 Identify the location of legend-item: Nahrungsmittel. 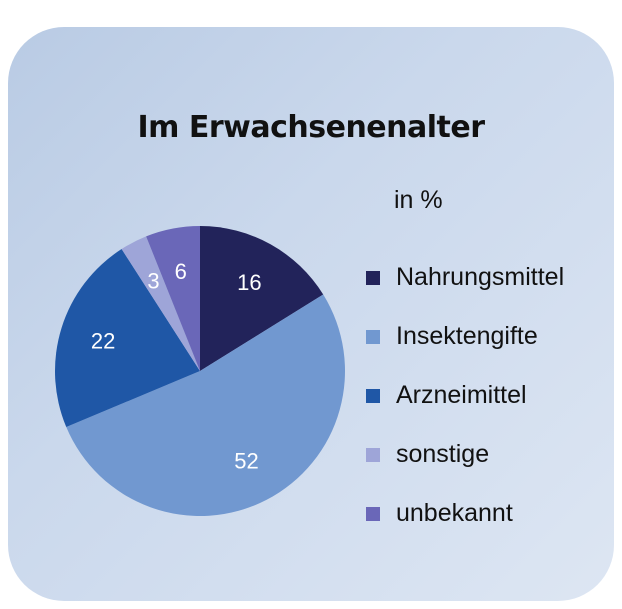
(491, 277).